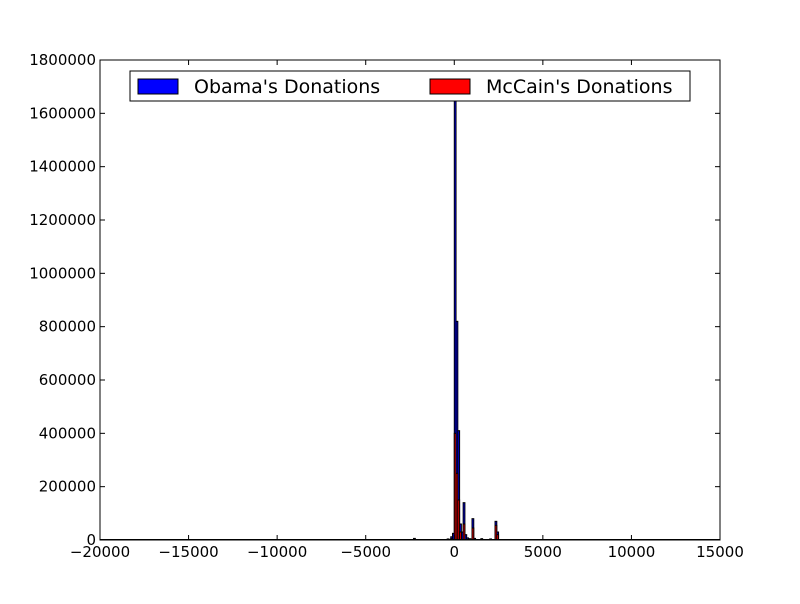 The width and height of the screenshot is (800, 604). Describe the element at coordinates (62, 220) in the screenshot. I see `y-tick-label: 1200000` at that location.